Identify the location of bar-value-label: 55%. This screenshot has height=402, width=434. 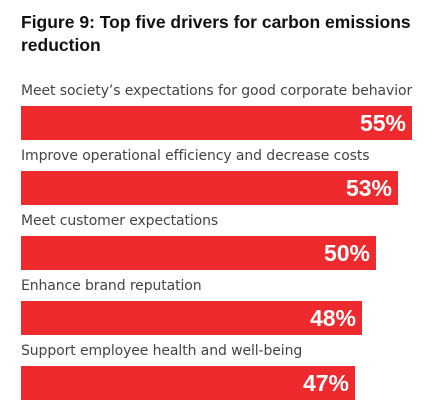
(382, 123).